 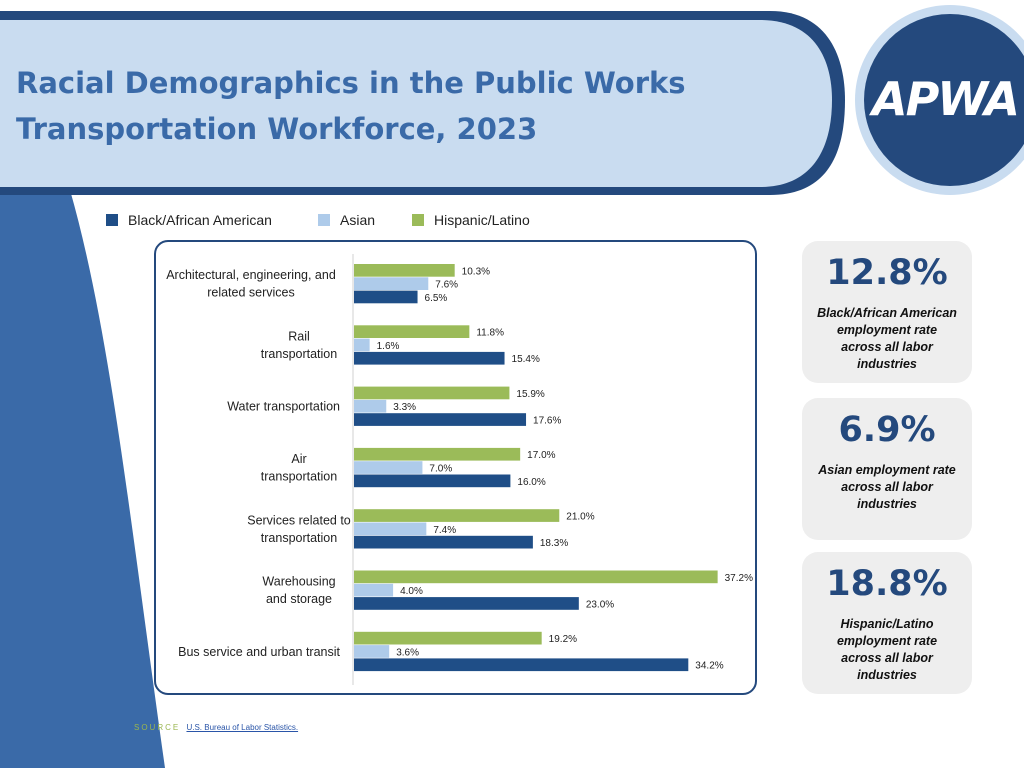 What do you see at coordinates (541, 455) in the screenshot?
I see `data-label: 17.0%` at bounding box center [541, 455].